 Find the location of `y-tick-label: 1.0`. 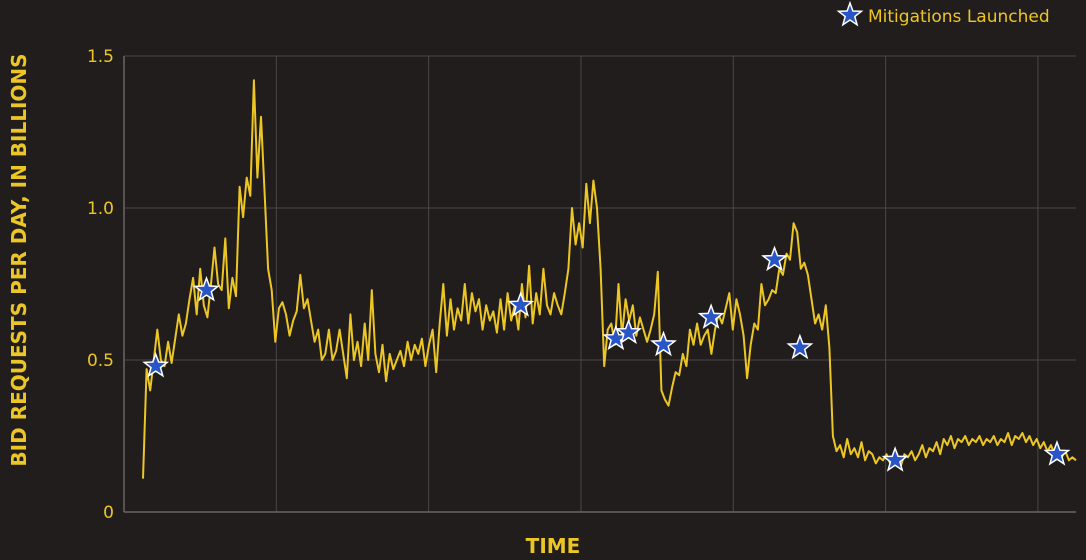

y-tick-label: 1.0 is located at coordinates (100, 209).